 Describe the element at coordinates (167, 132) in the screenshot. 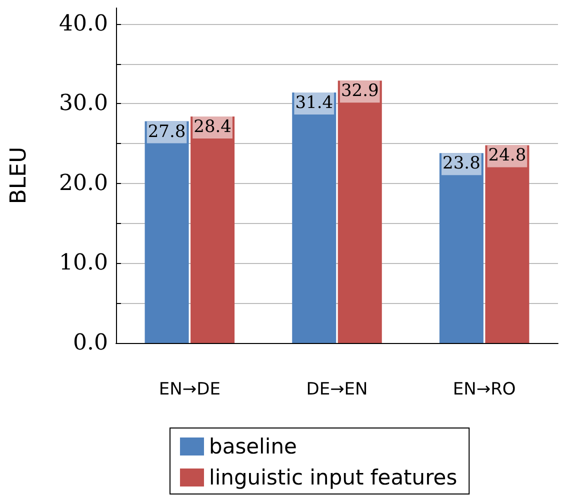

I see `data-label: 27.8` at that location.